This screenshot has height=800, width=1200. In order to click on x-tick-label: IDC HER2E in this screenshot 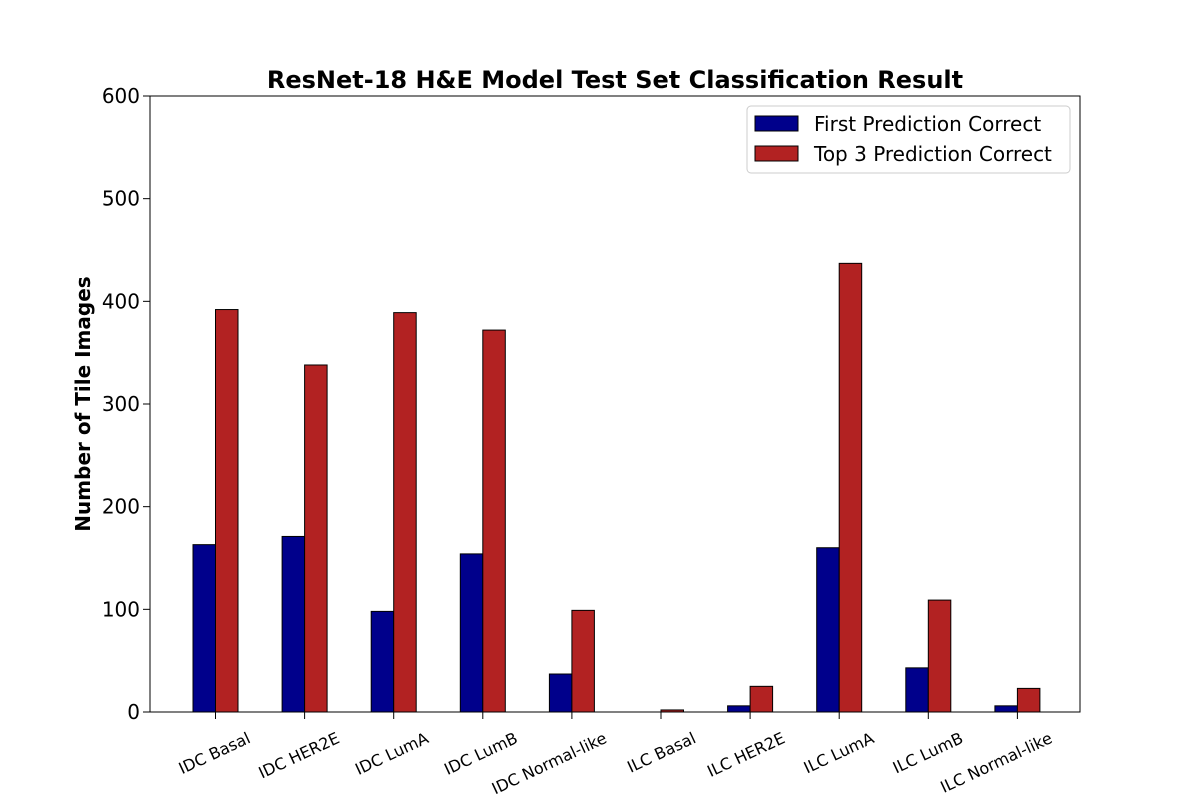, I will do `click(299, 755)`.